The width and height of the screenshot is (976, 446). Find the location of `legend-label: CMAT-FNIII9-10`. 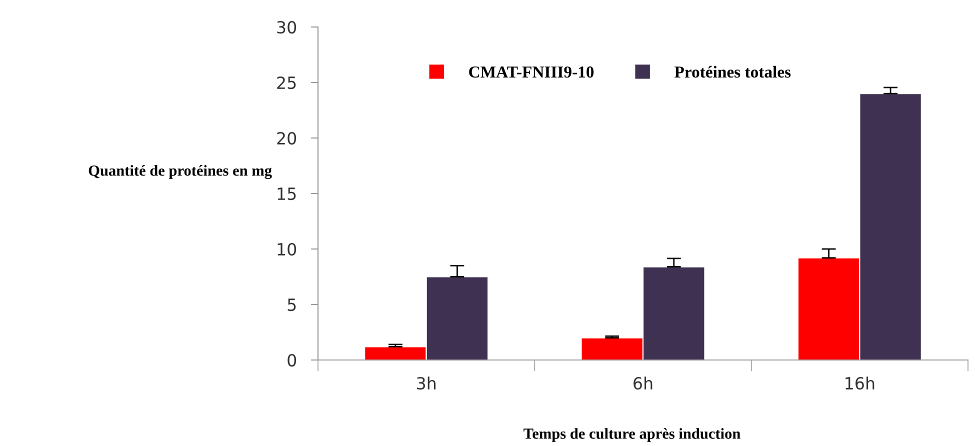

legend-label: CMAT-FNIII9-10 is located at coordinates (531, 72).